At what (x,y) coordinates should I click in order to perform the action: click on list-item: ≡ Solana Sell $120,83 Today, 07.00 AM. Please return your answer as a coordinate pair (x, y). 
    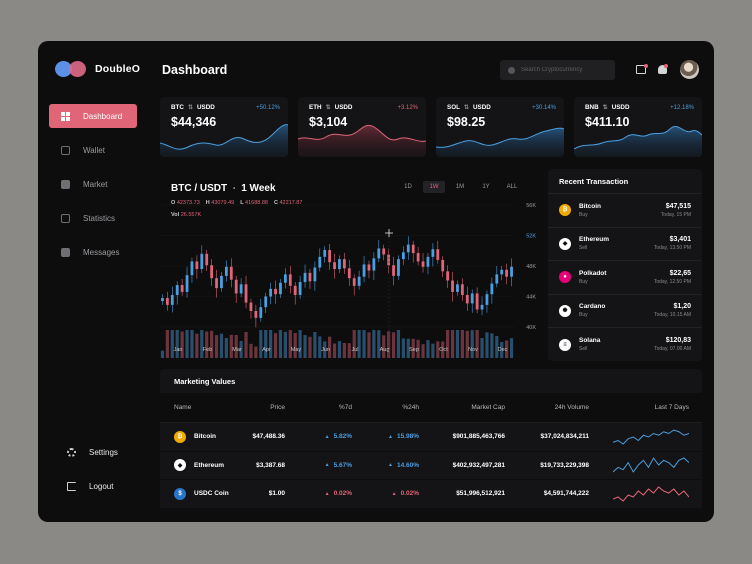
    Looking at the image, I should click on (625, 344).